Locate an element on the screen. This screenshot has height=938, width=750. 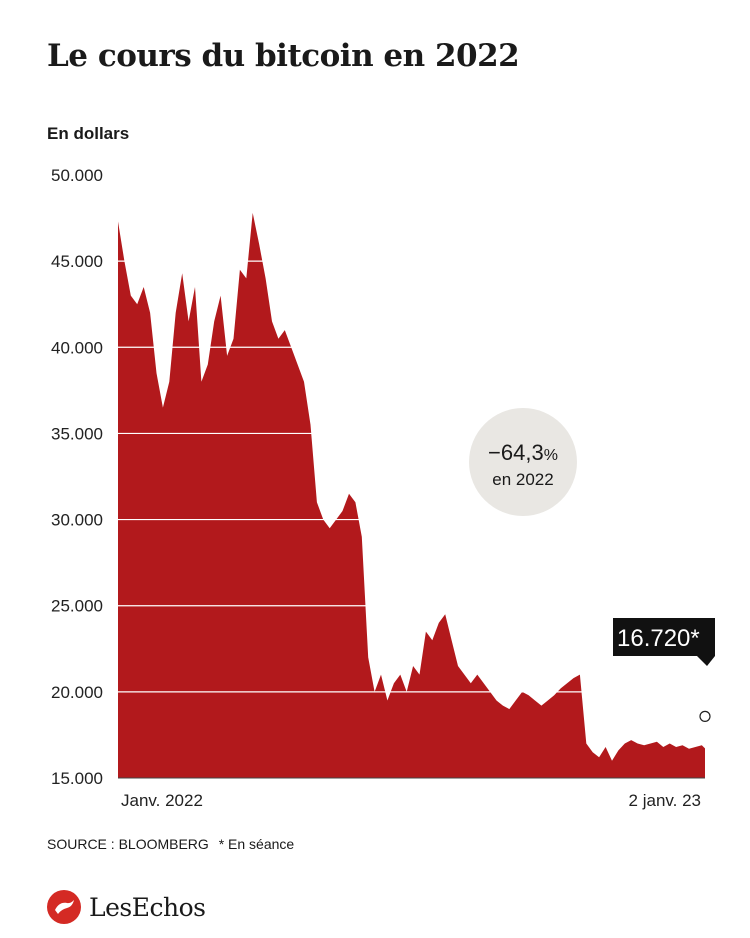
y-unit-label: En dollars is located at coordinates (88, 133).